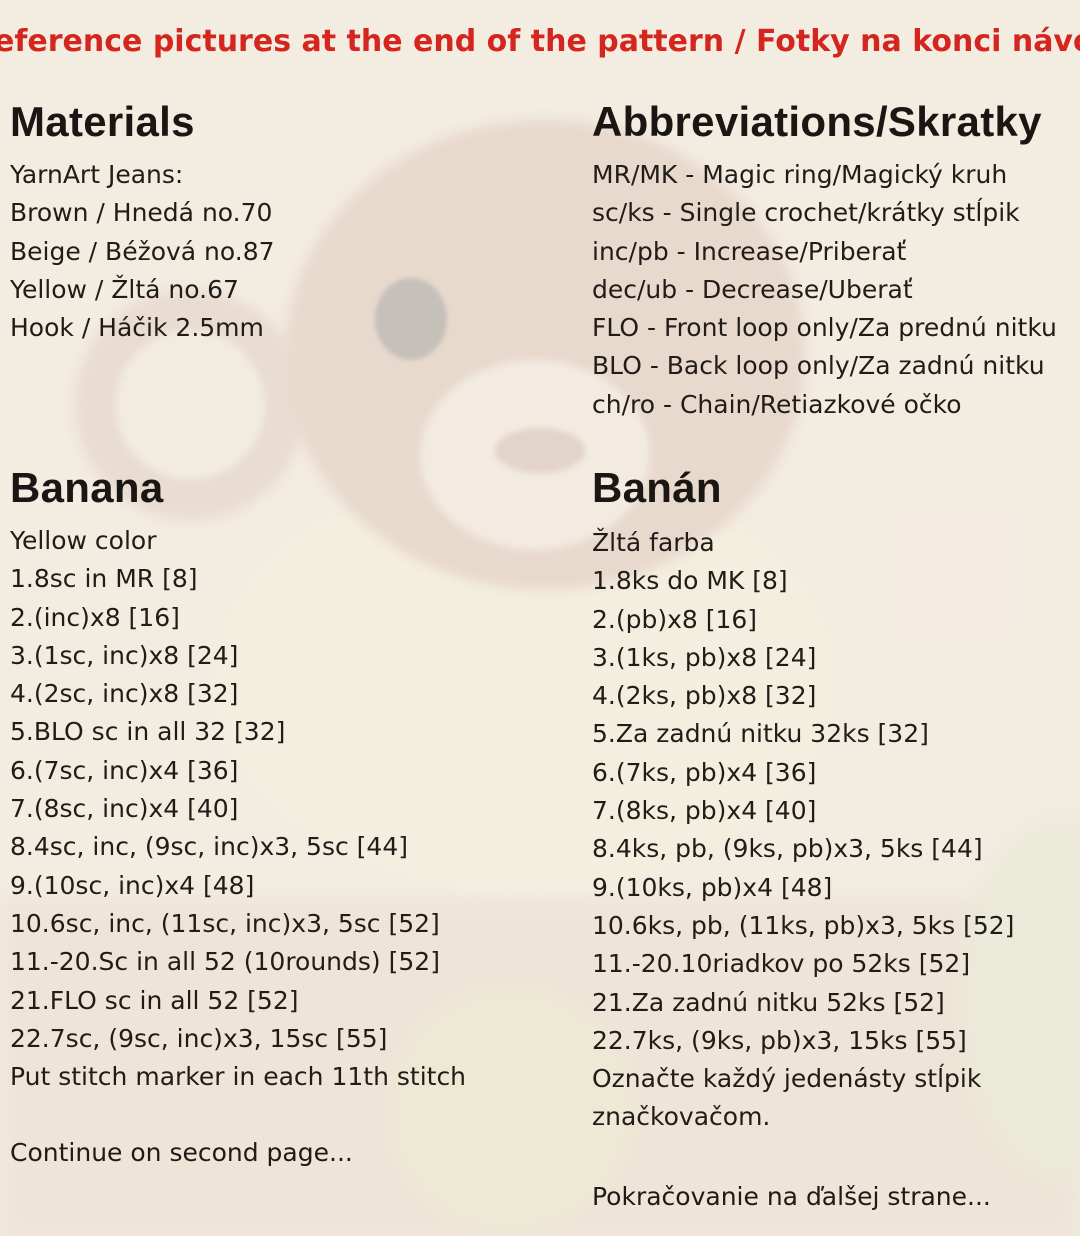 Image resolution: width=1080 pixels, height=1236 pixels. What do you see at coordinates (657, 487) in the screenshot?
I see `banana-sk-title: Banán` at bounding box center [657, 487].